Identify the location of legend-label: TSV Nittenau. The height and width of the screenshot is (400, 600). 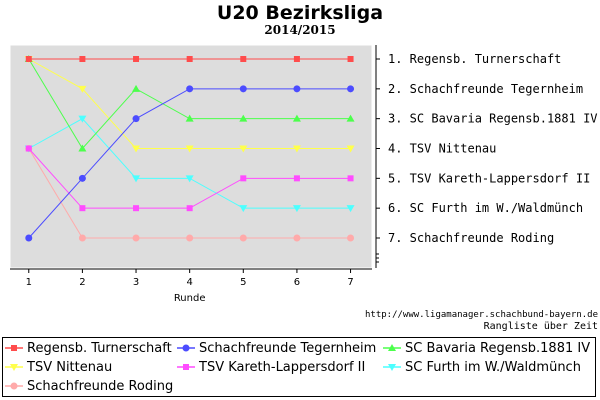
(70, 367).